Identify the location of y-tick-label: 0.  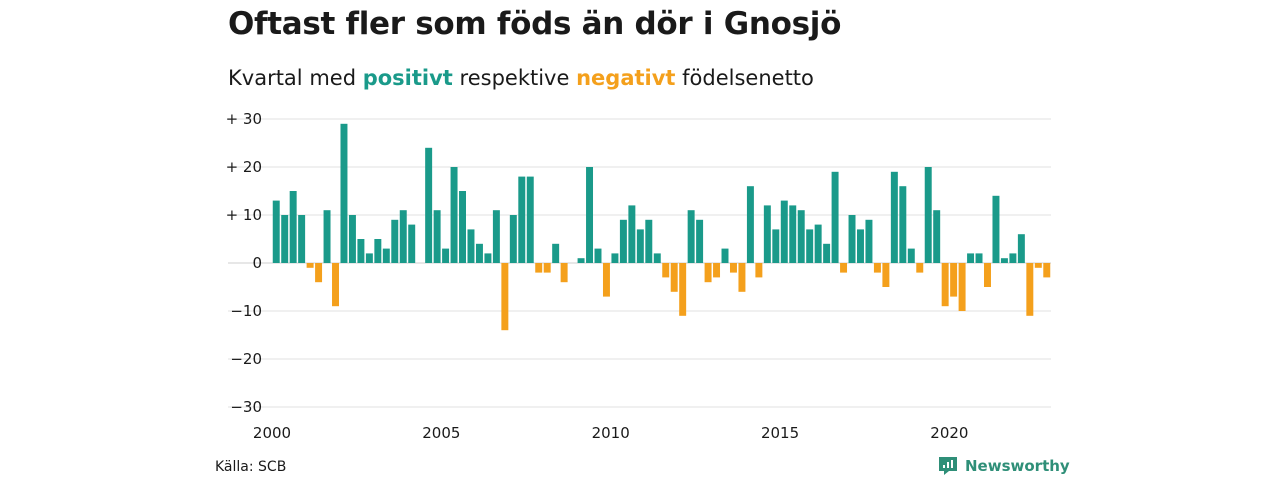
(257, 263).